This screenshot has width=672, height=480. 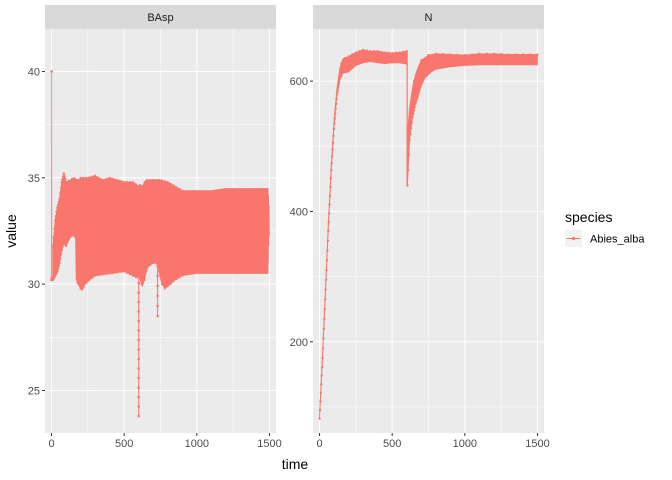 I want to click on x-tick-label: 0, so click(x=51, y=444).